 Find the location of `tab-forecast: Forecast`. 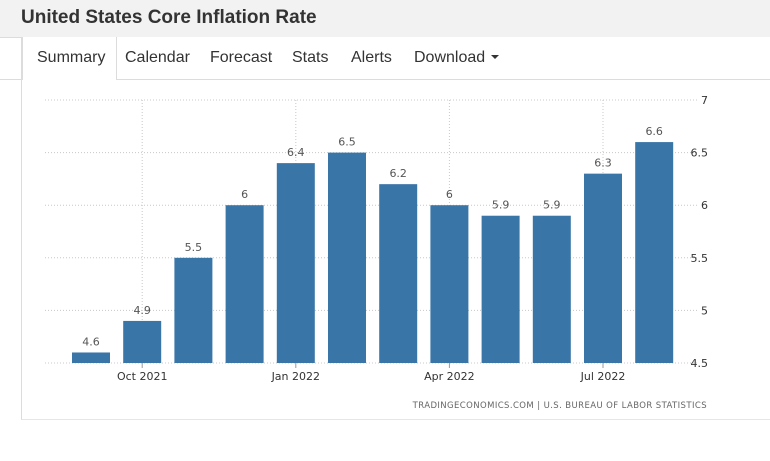

tab-forecast: Forecast is located at coordinates (241, 58).